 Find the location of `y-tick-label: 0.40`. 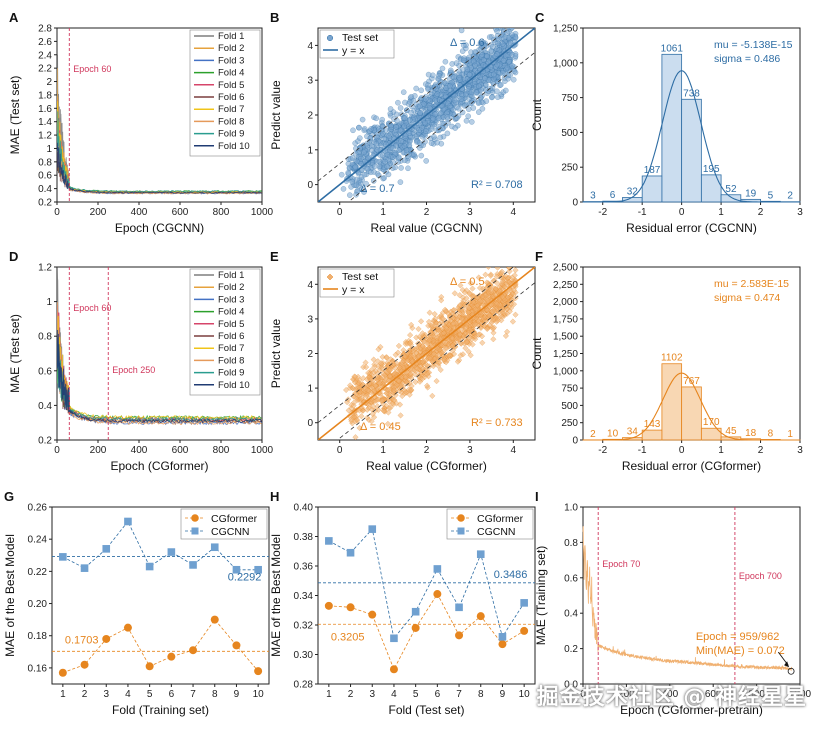

y-tick-label: 0.40 is located at coordinates (304, 508).